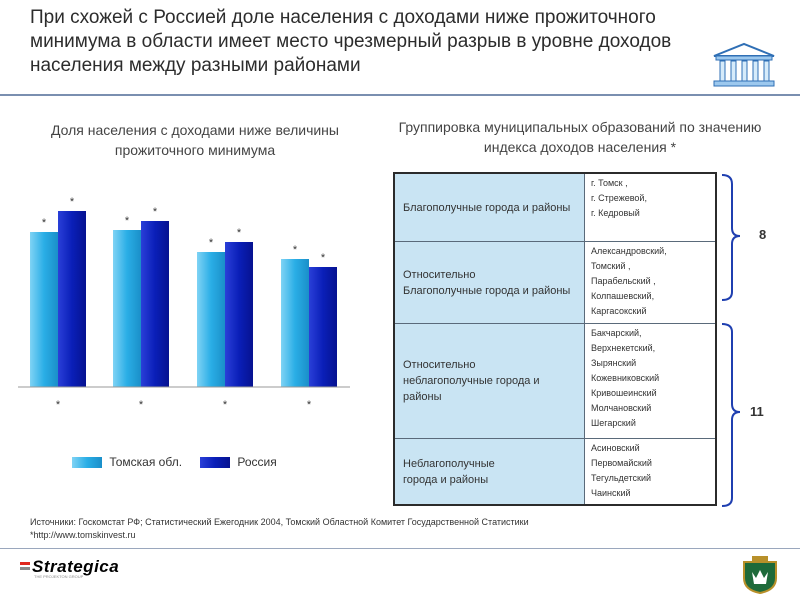  I want to click on list-item: Чаинский, so click(611, 493).